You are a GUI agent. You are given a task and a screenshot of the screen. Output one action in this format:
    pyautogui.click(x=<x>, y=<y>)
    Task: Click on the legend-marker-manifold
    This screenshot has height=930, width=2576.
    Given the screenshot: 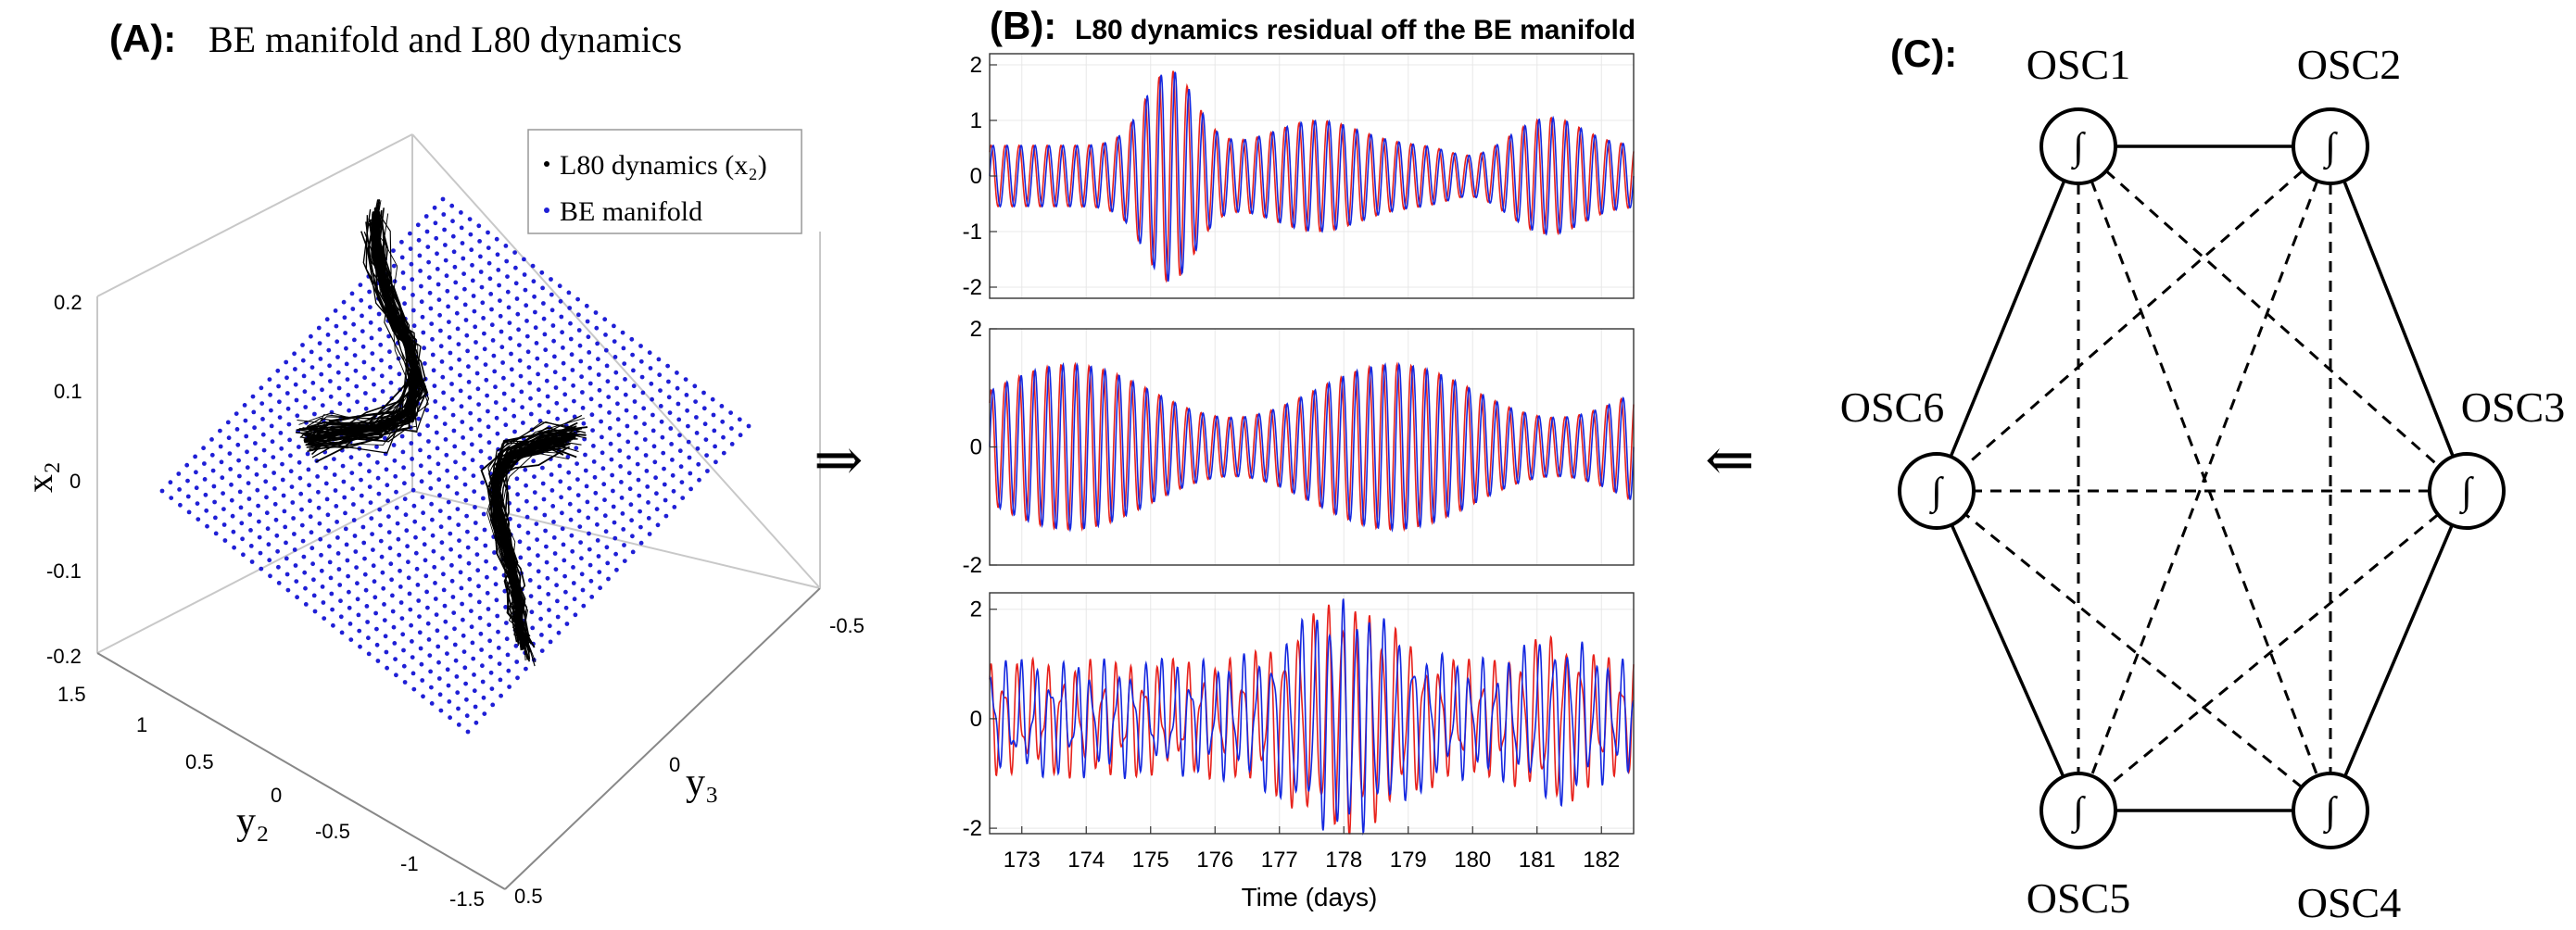 What is the action you would take?
    pyautogui.click(x=546, y=210)
    